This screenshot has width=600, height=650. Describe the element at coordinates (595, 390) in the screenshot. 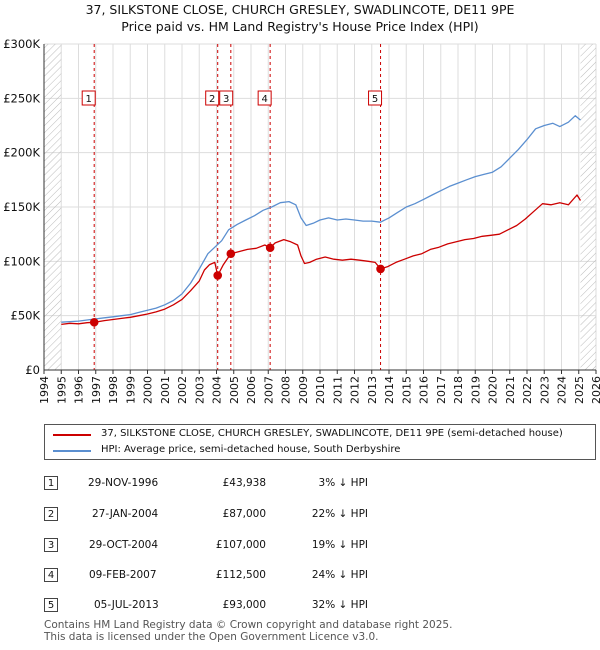

I see `x-tick-label: 2026` at that location.